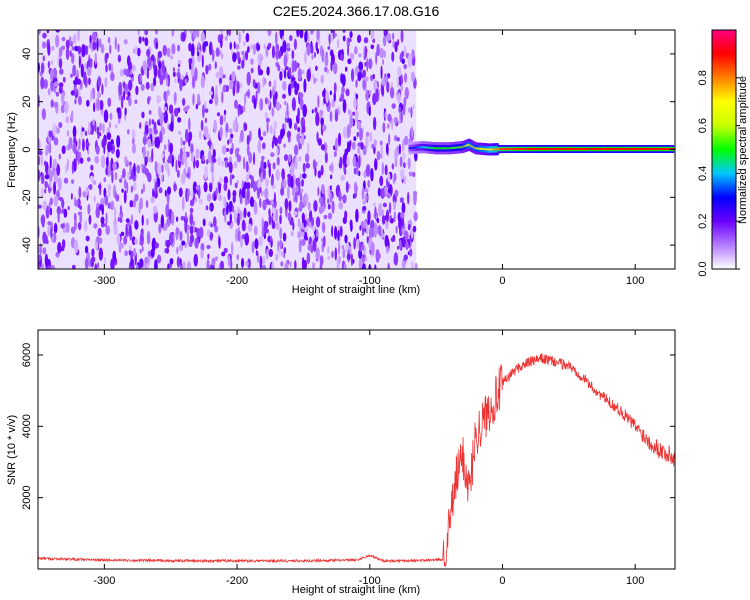  I want to click on spectrogram-y-label: Frequency (Hz), so click(12, 150).